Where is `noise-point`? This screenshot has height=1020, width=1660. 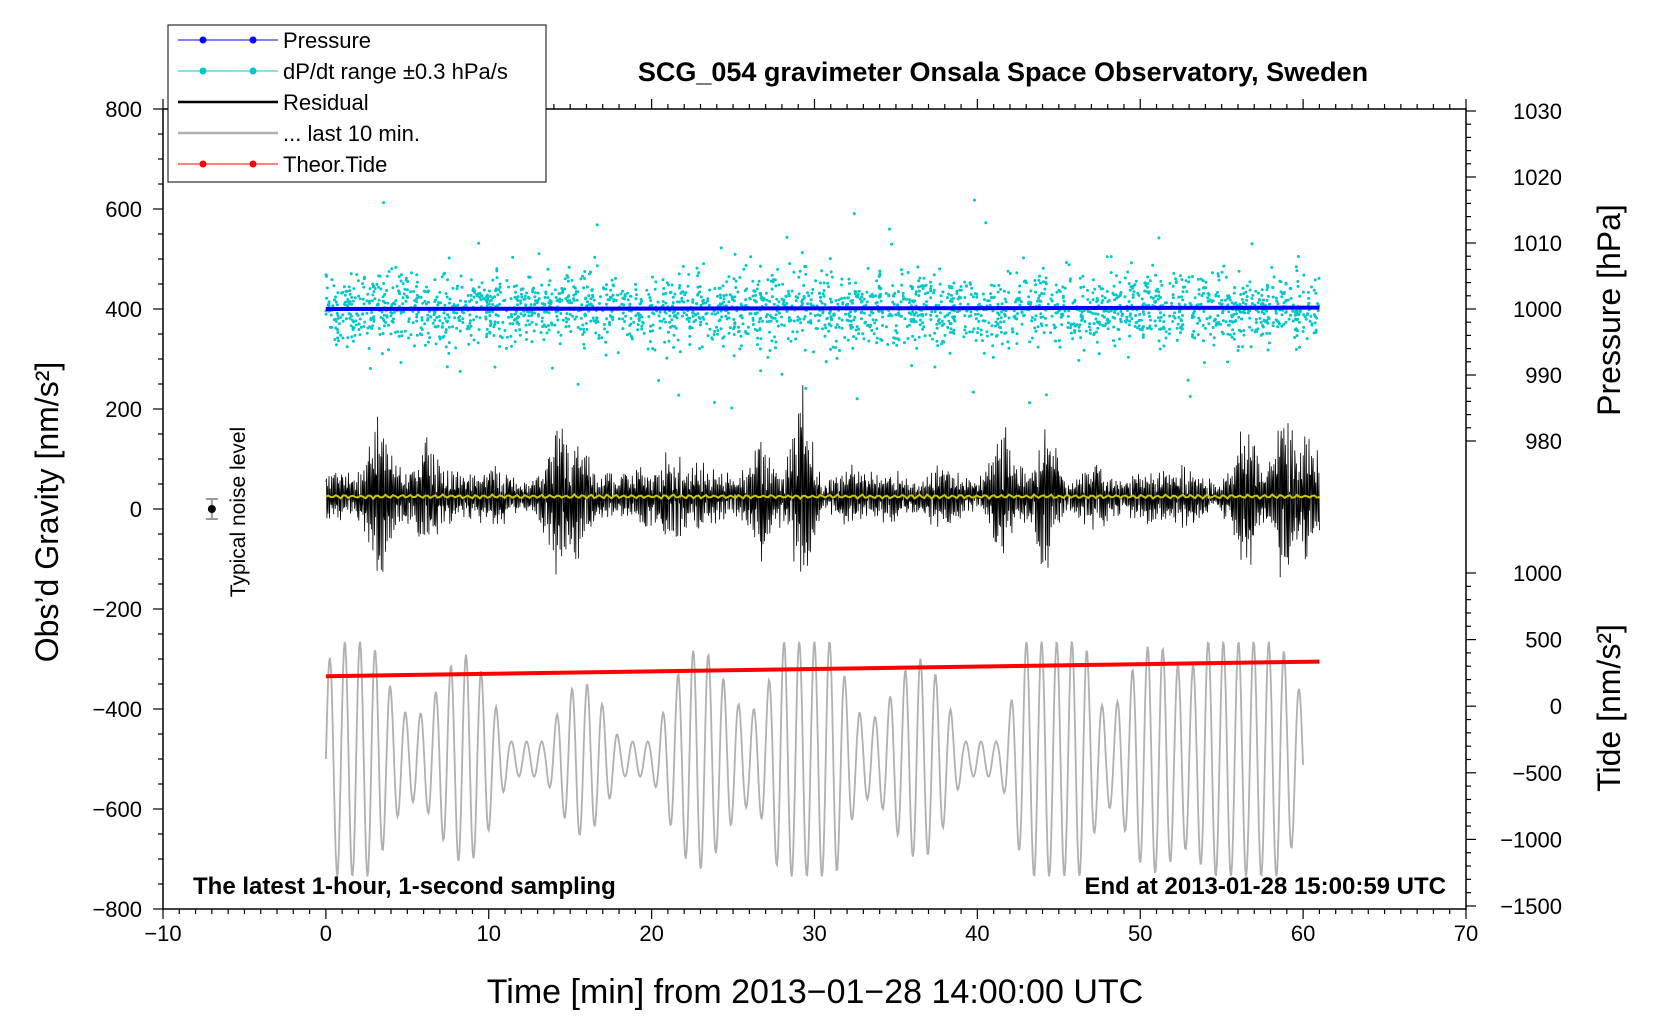
noise-point is located at coordinates (211, 509).